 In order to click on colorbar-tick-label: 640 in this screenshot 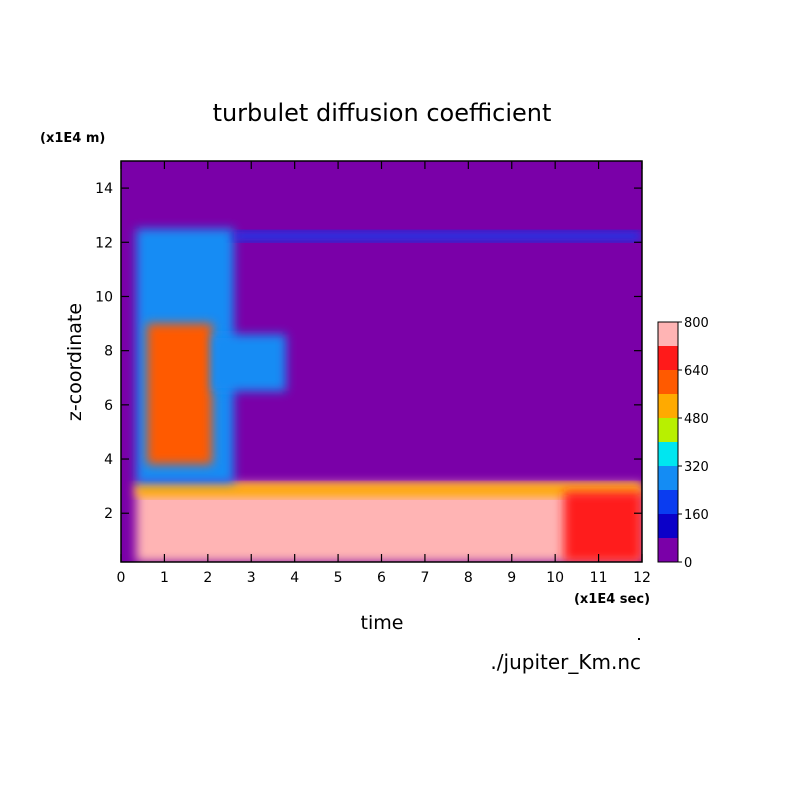, I will do `click(696, 371)`.